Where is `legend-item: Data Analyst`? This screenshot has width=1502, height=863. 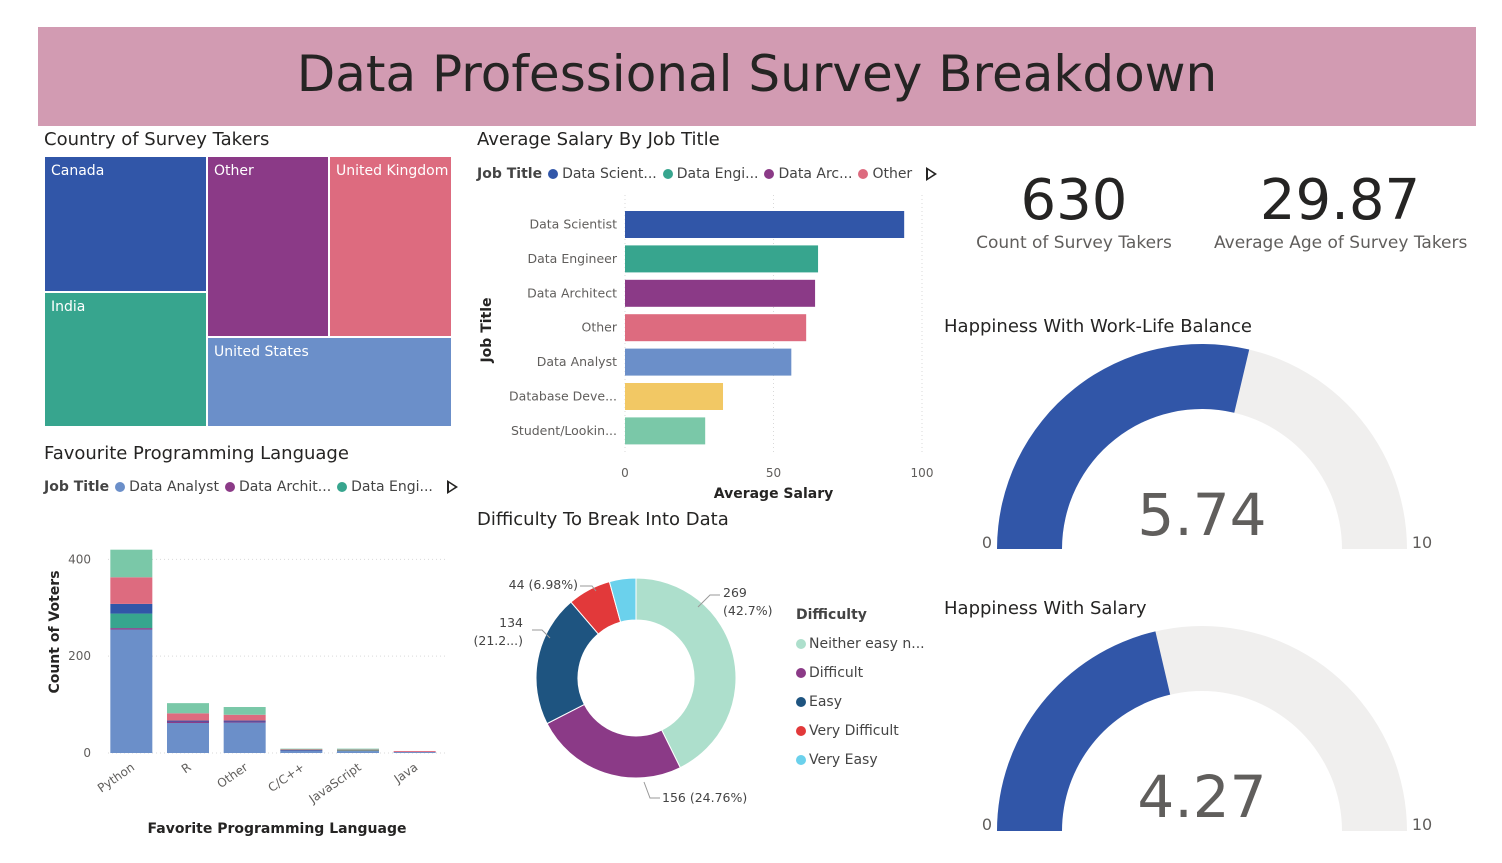
legend-item: Data Analyst is located at coordinates (167, 487).